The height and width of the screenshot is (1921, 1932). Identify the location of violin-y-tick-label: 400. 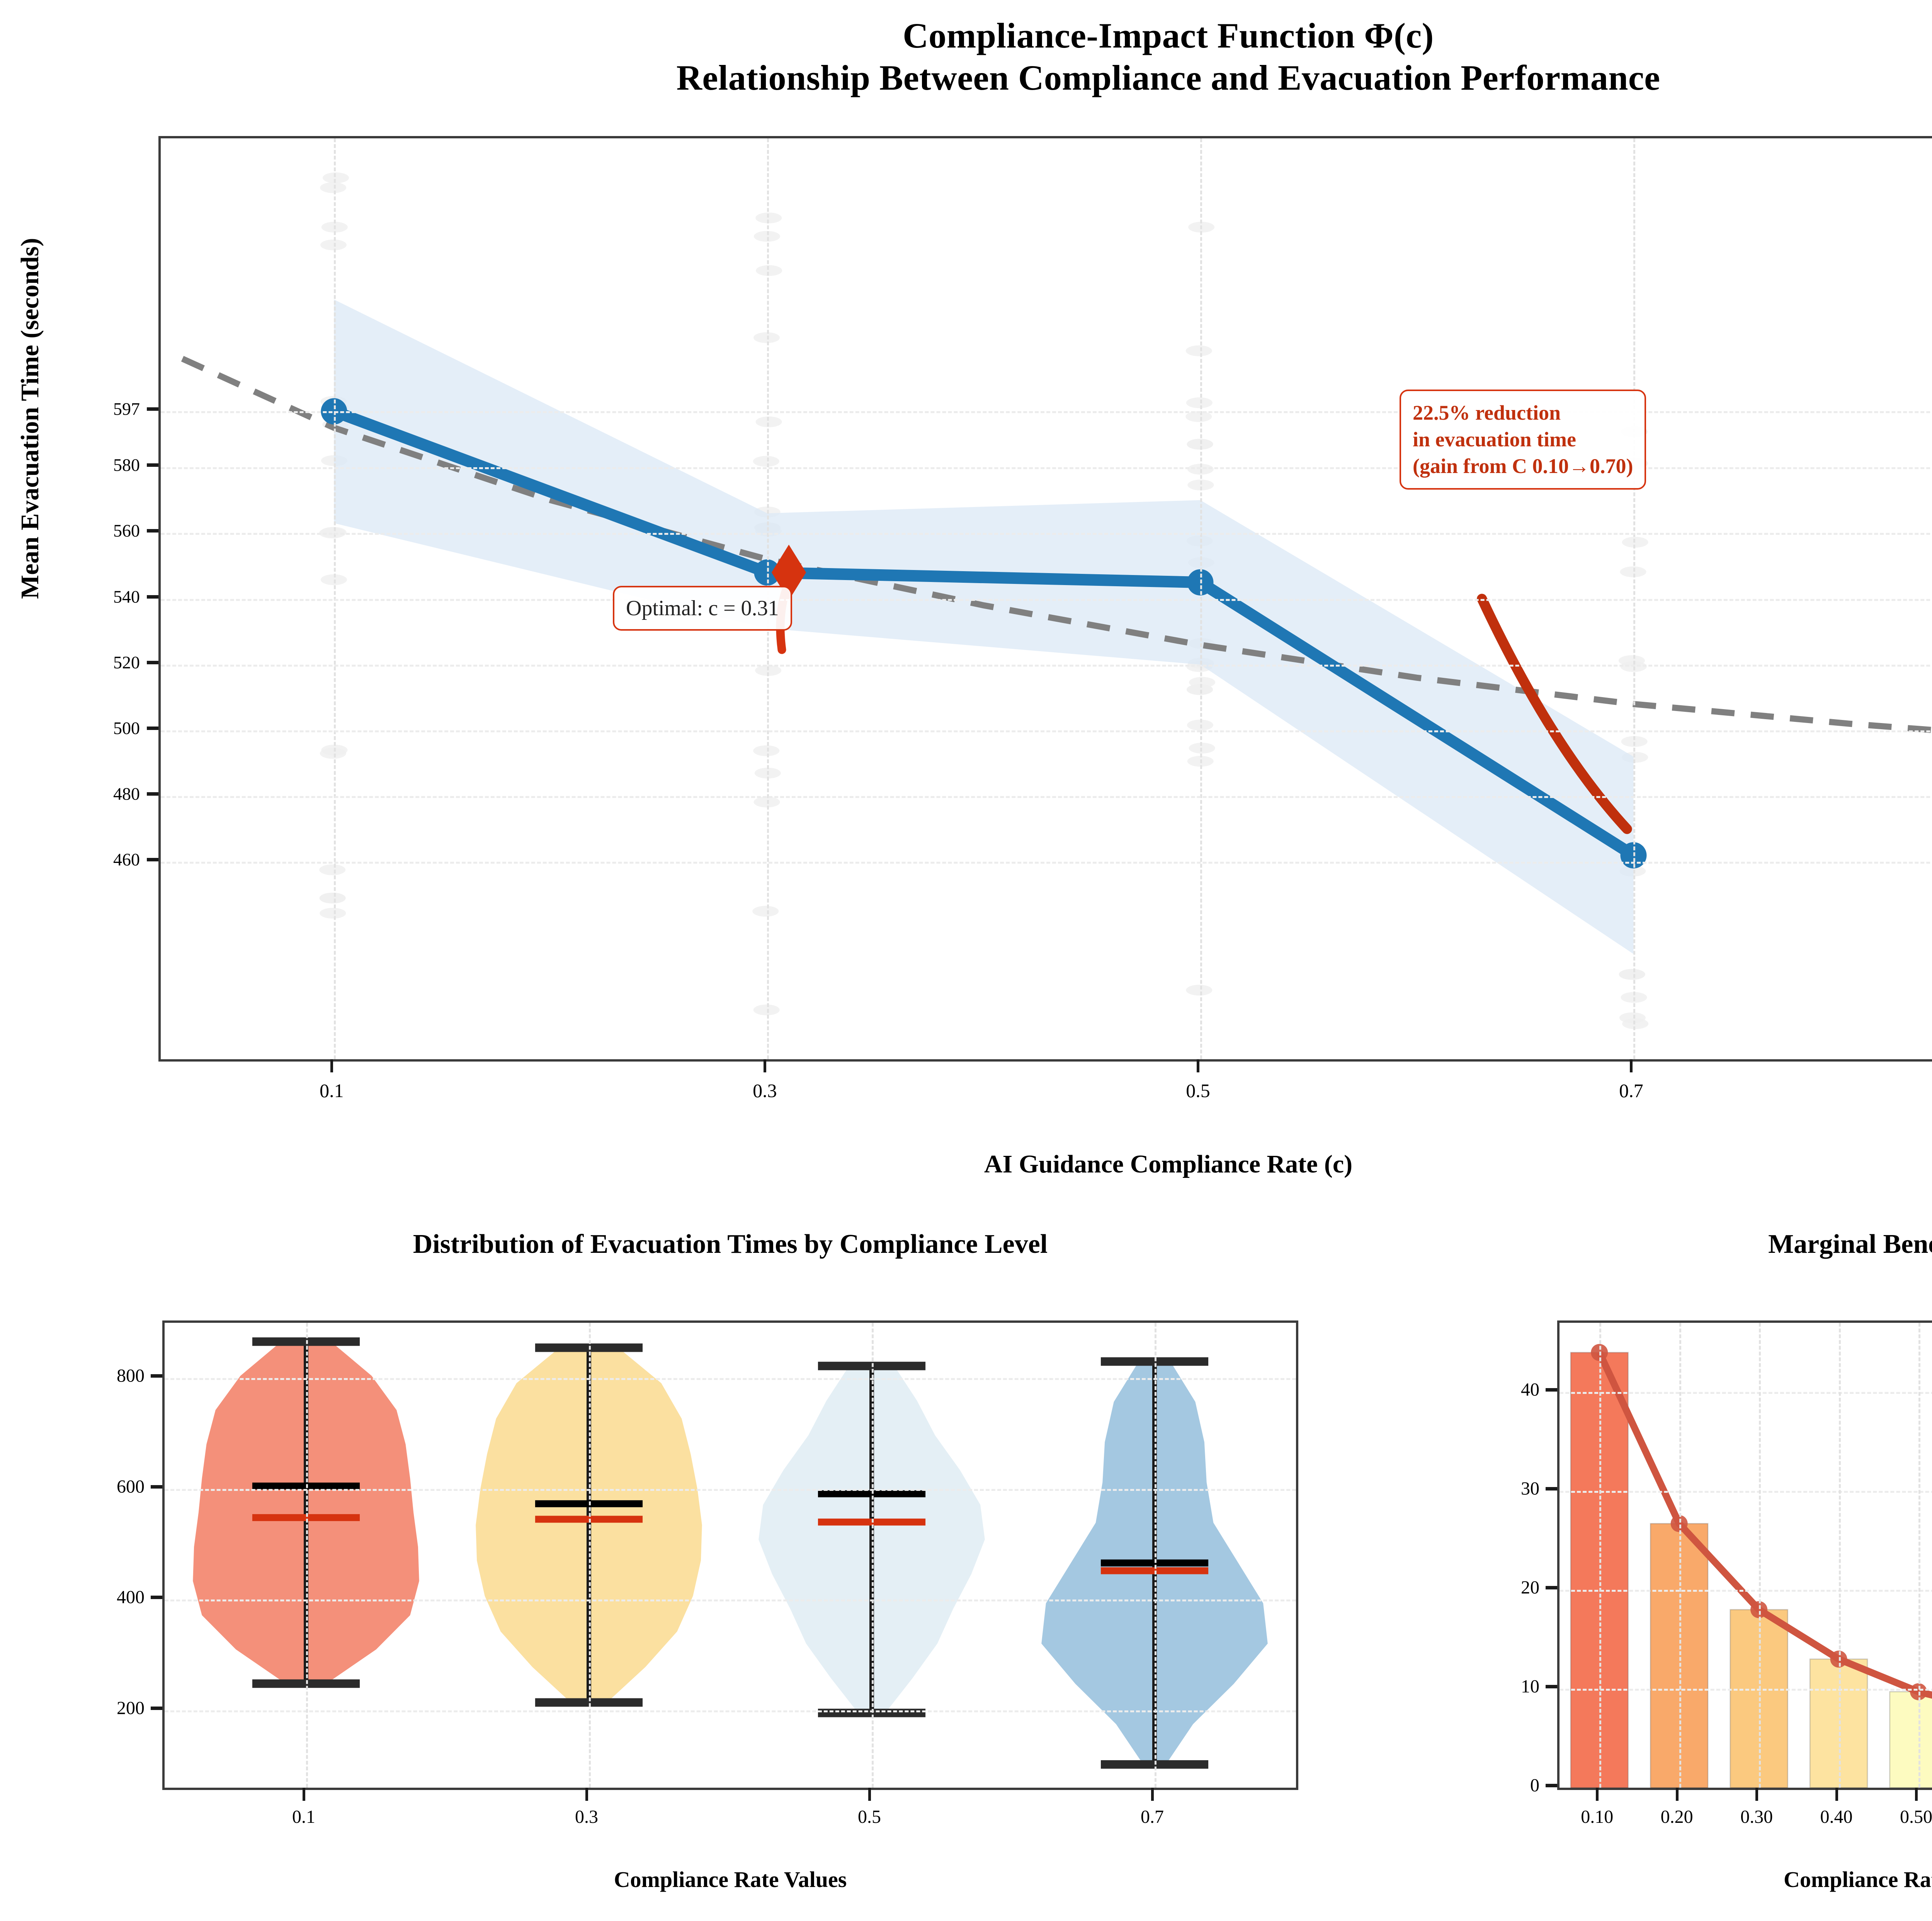
(131, 1598).